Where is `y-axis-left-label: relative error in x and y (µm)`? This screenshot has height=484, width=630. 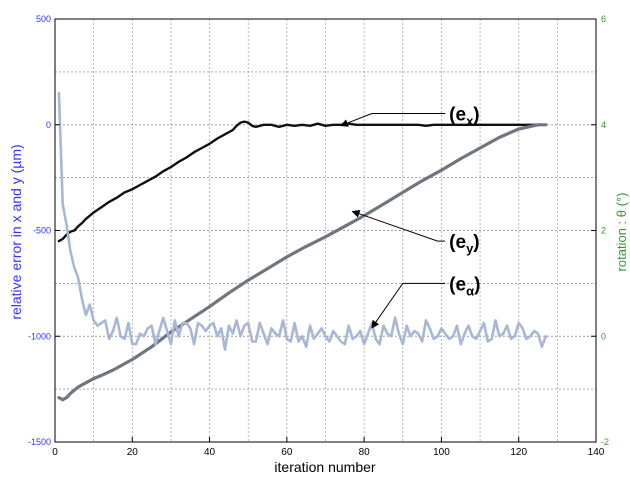
y-axis-left-label: relative error in x and y (µm) is located at coordinates (16, 231).